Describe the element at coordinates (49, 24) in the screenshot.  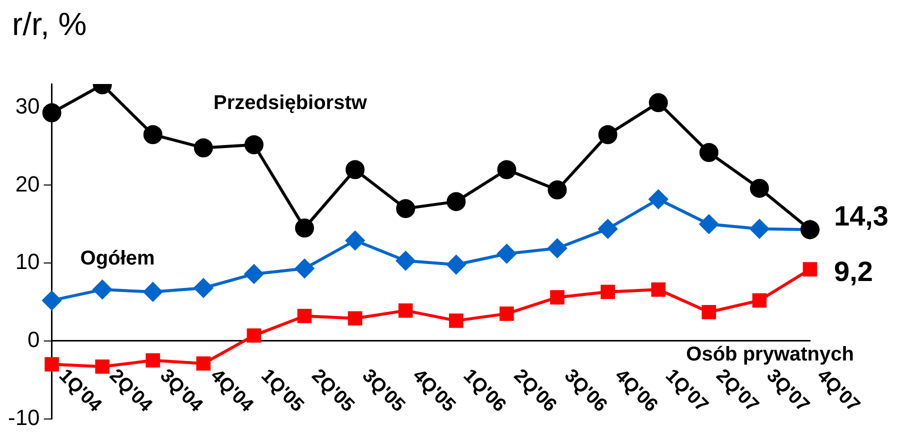
I see `y-axis-title: r/r, %` at that location.